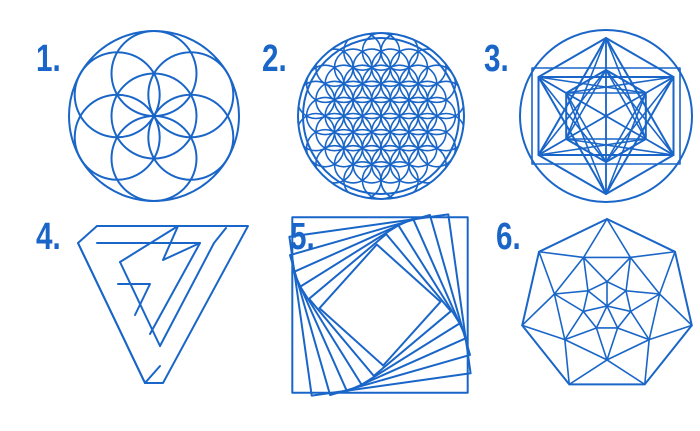 The height and width of the screenshot is (431, 700). I want to click on penrose-outer, so click(163, 304).